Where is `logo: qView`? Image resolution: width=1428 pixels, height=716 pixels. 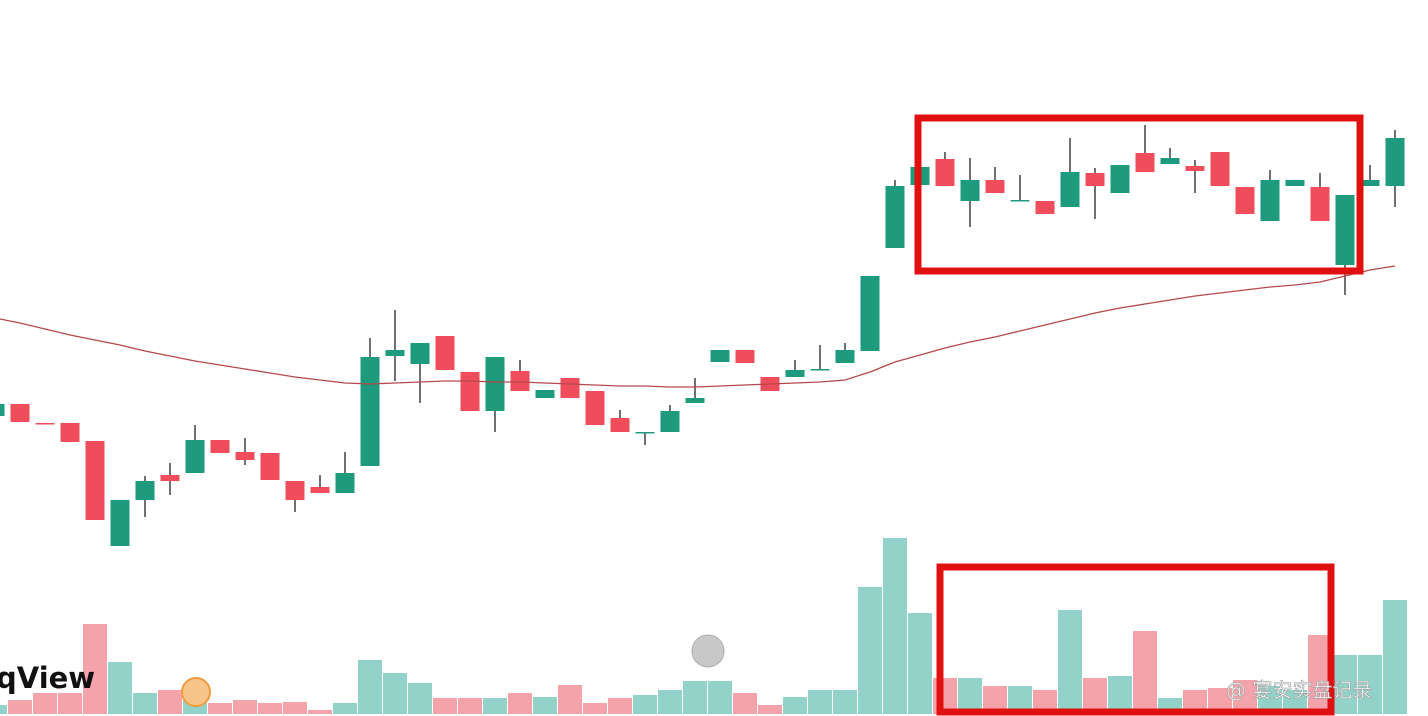 logo: qView is located at coordinates (47, 678).